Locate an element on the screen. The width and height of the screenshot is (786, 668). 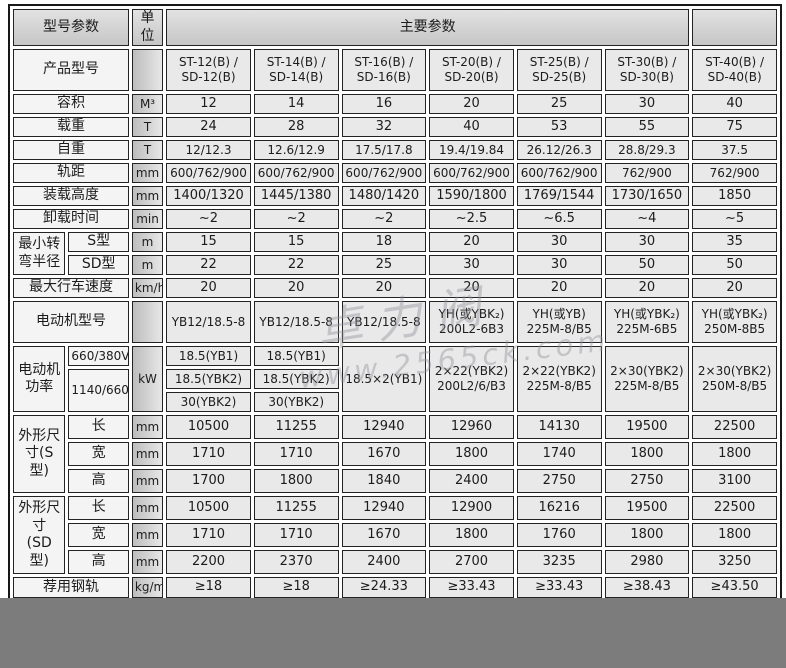
model-line: ST-12(B) / is located at coordinates (208, 62).